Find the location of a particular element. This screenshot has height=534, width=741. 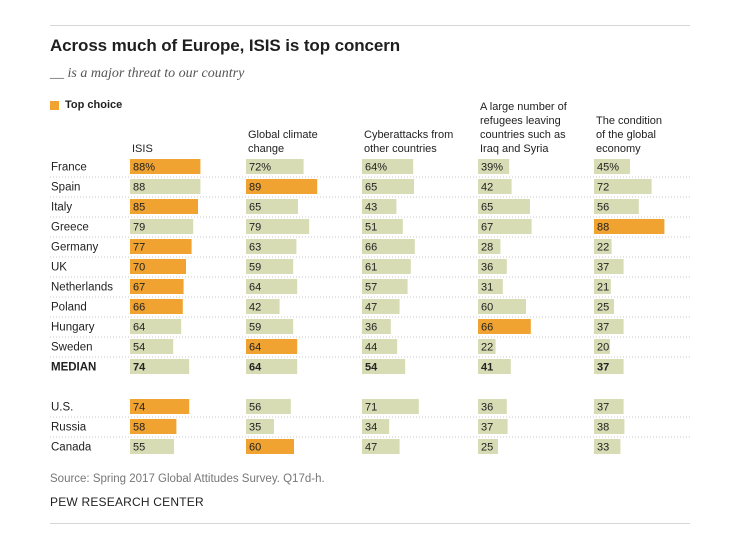

value-label: 88% is located at coordinates (144, 168).